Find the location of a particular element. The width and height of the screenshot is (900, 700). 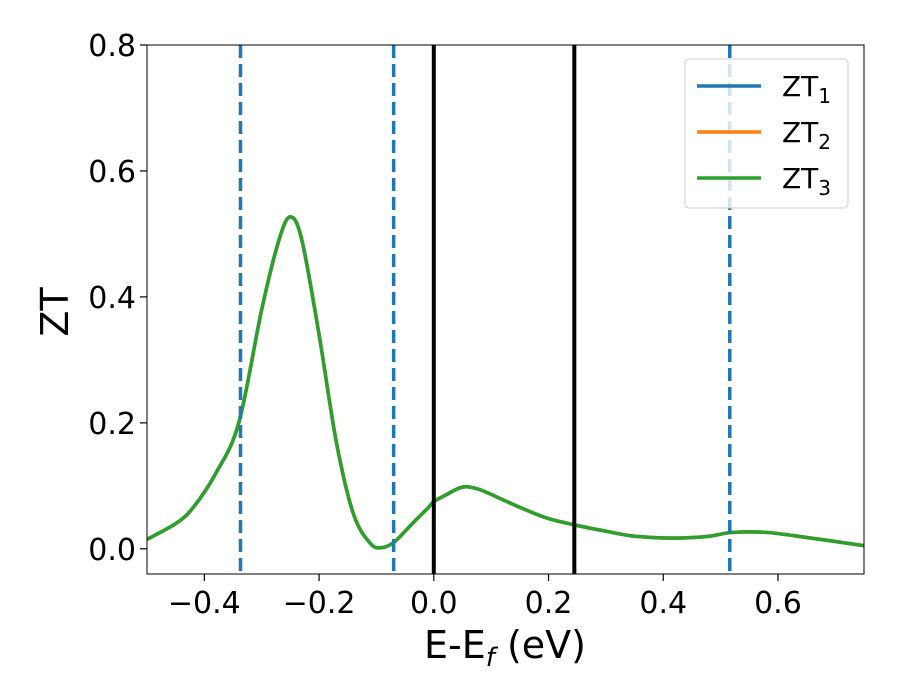

x-tick-label: 0.6 is located at coordinates (778, 603).